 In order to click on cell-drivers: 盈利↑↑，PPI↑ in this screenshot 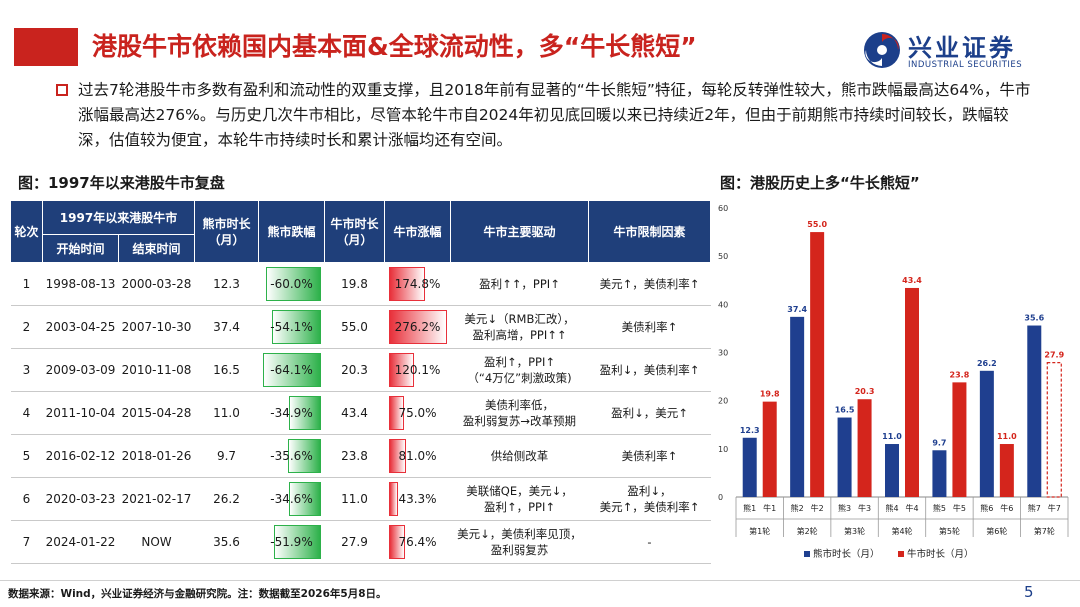, I will do `click(519, 284)`.